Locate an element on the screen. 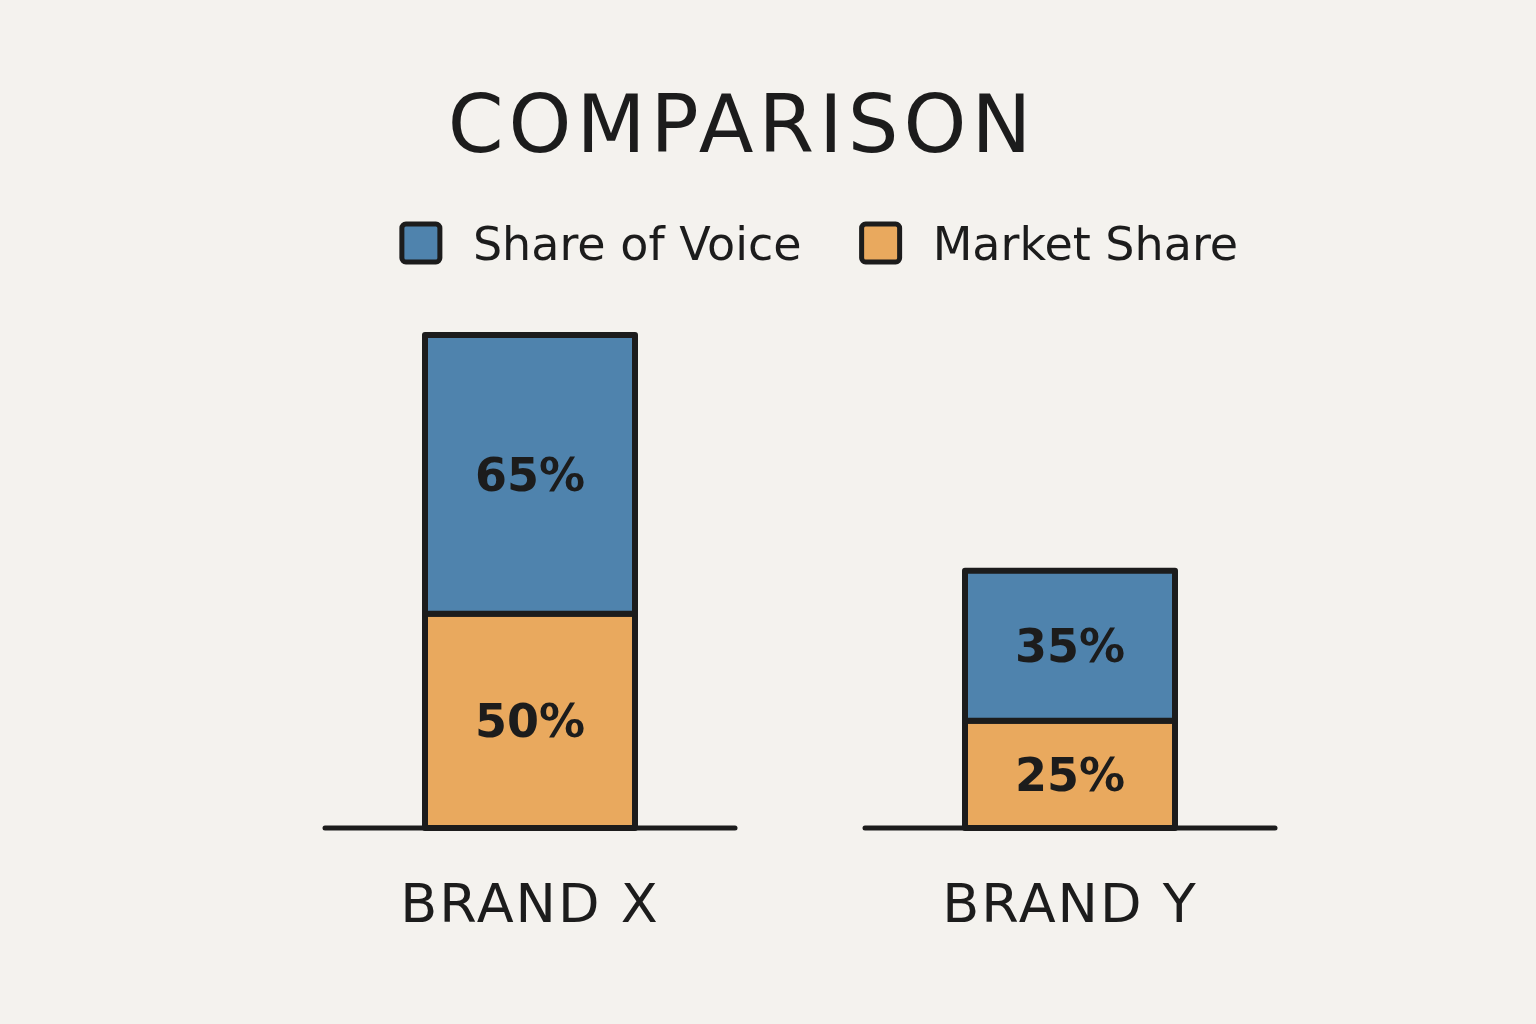 This screenshot has height=1024, width=1536. data-label: 65% is located at coordinates (530, 474).